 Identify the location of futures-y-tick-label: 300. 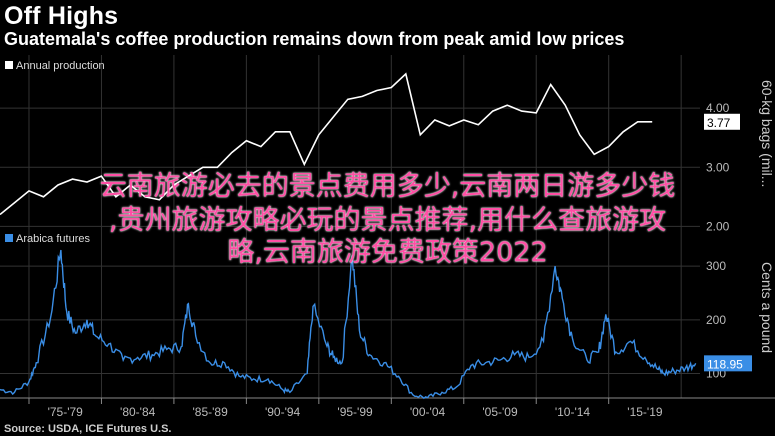
(716, 266).